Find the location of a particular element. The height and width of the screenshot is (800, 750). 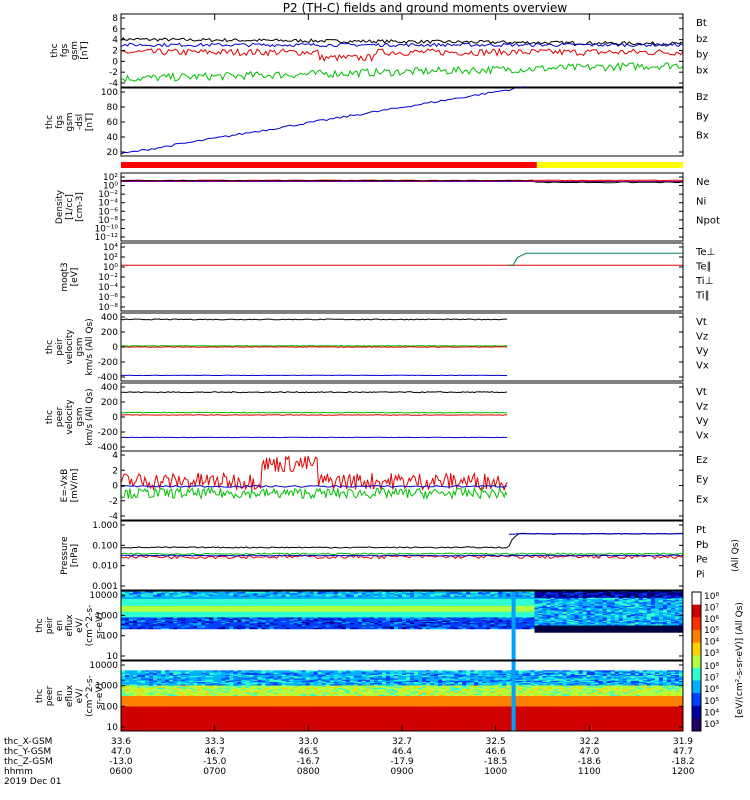

y-label-line: en is located at coordinates (60, 625).